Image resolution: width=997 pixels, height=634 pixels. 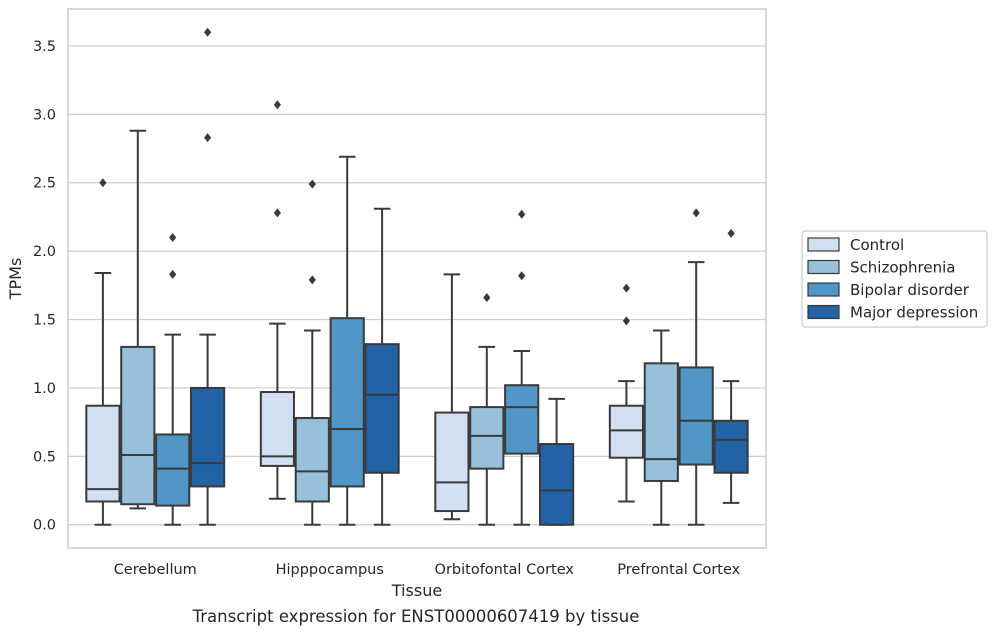 I want to click on box-schizophrenia-hipppocampus, so click(x=312, y=352).